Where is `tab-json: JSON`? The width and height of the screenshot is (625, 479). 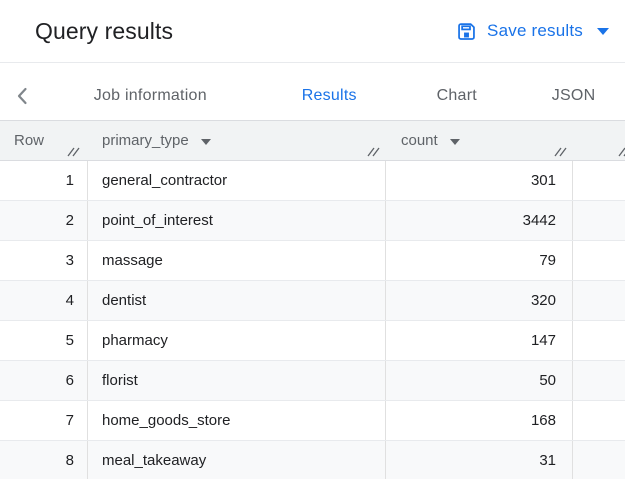 tab-json: JSON is located at coordinates (573, 95).